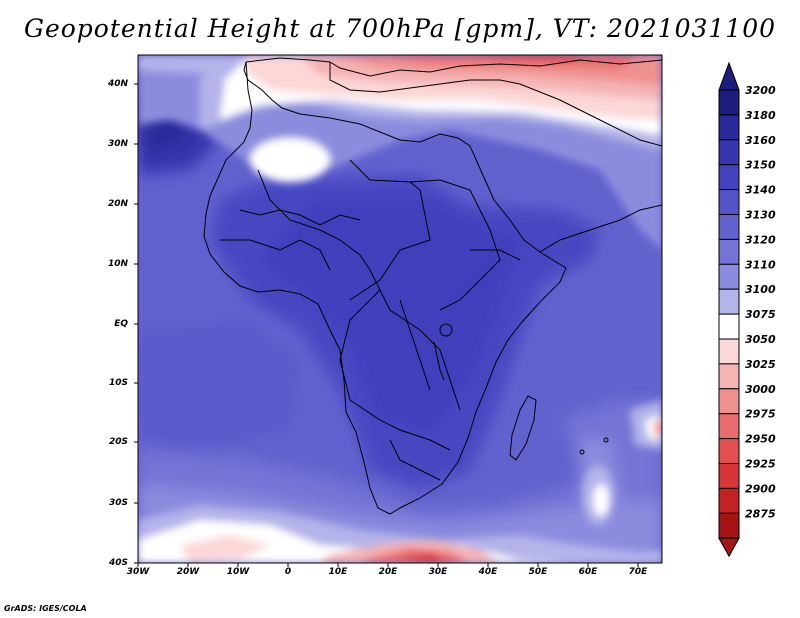  What do you see at coordinates (760, 389) in the screenshot?
I see `legend-level-label: 3000` at bounding box center [760, 389].